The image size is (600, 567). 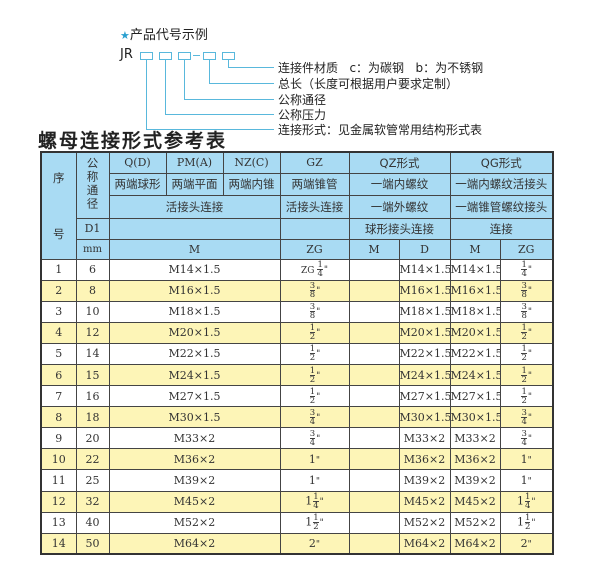 I want to click on cell-m: M39×2, so click(x=194, y=480).